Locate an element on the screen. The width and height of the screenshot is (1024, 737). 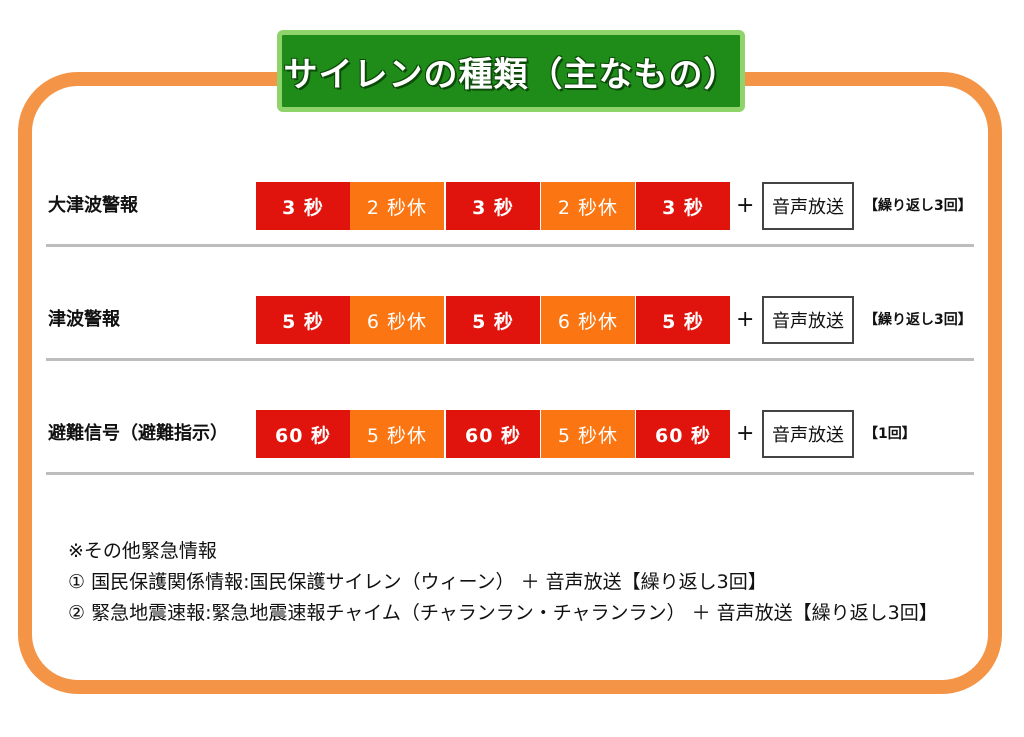
row-label: 避難信号（避難指示） is located at coordinates (138, 433).